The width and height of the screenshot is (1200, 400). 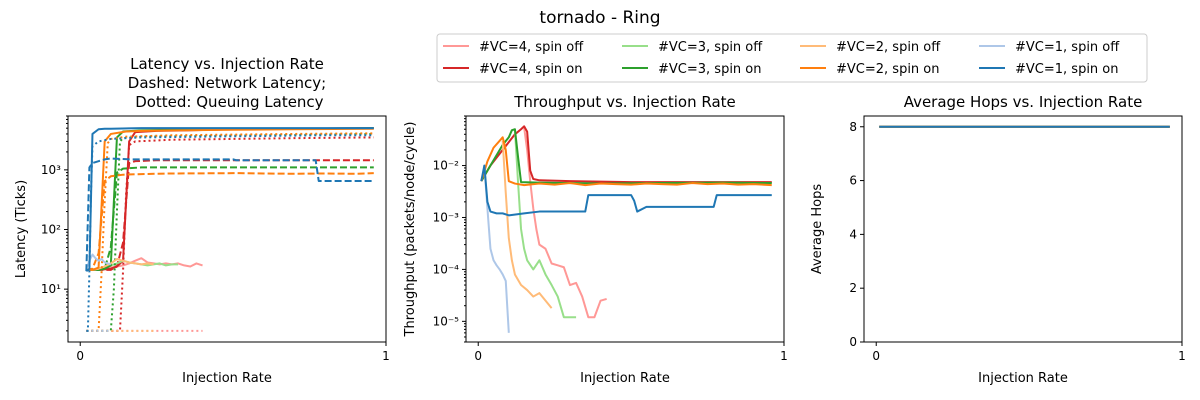 What do you see at coordinates (531, 47) in the screenshot?
I see `legend-label: #VC=4, spin off` at bounding box center [531, 47].